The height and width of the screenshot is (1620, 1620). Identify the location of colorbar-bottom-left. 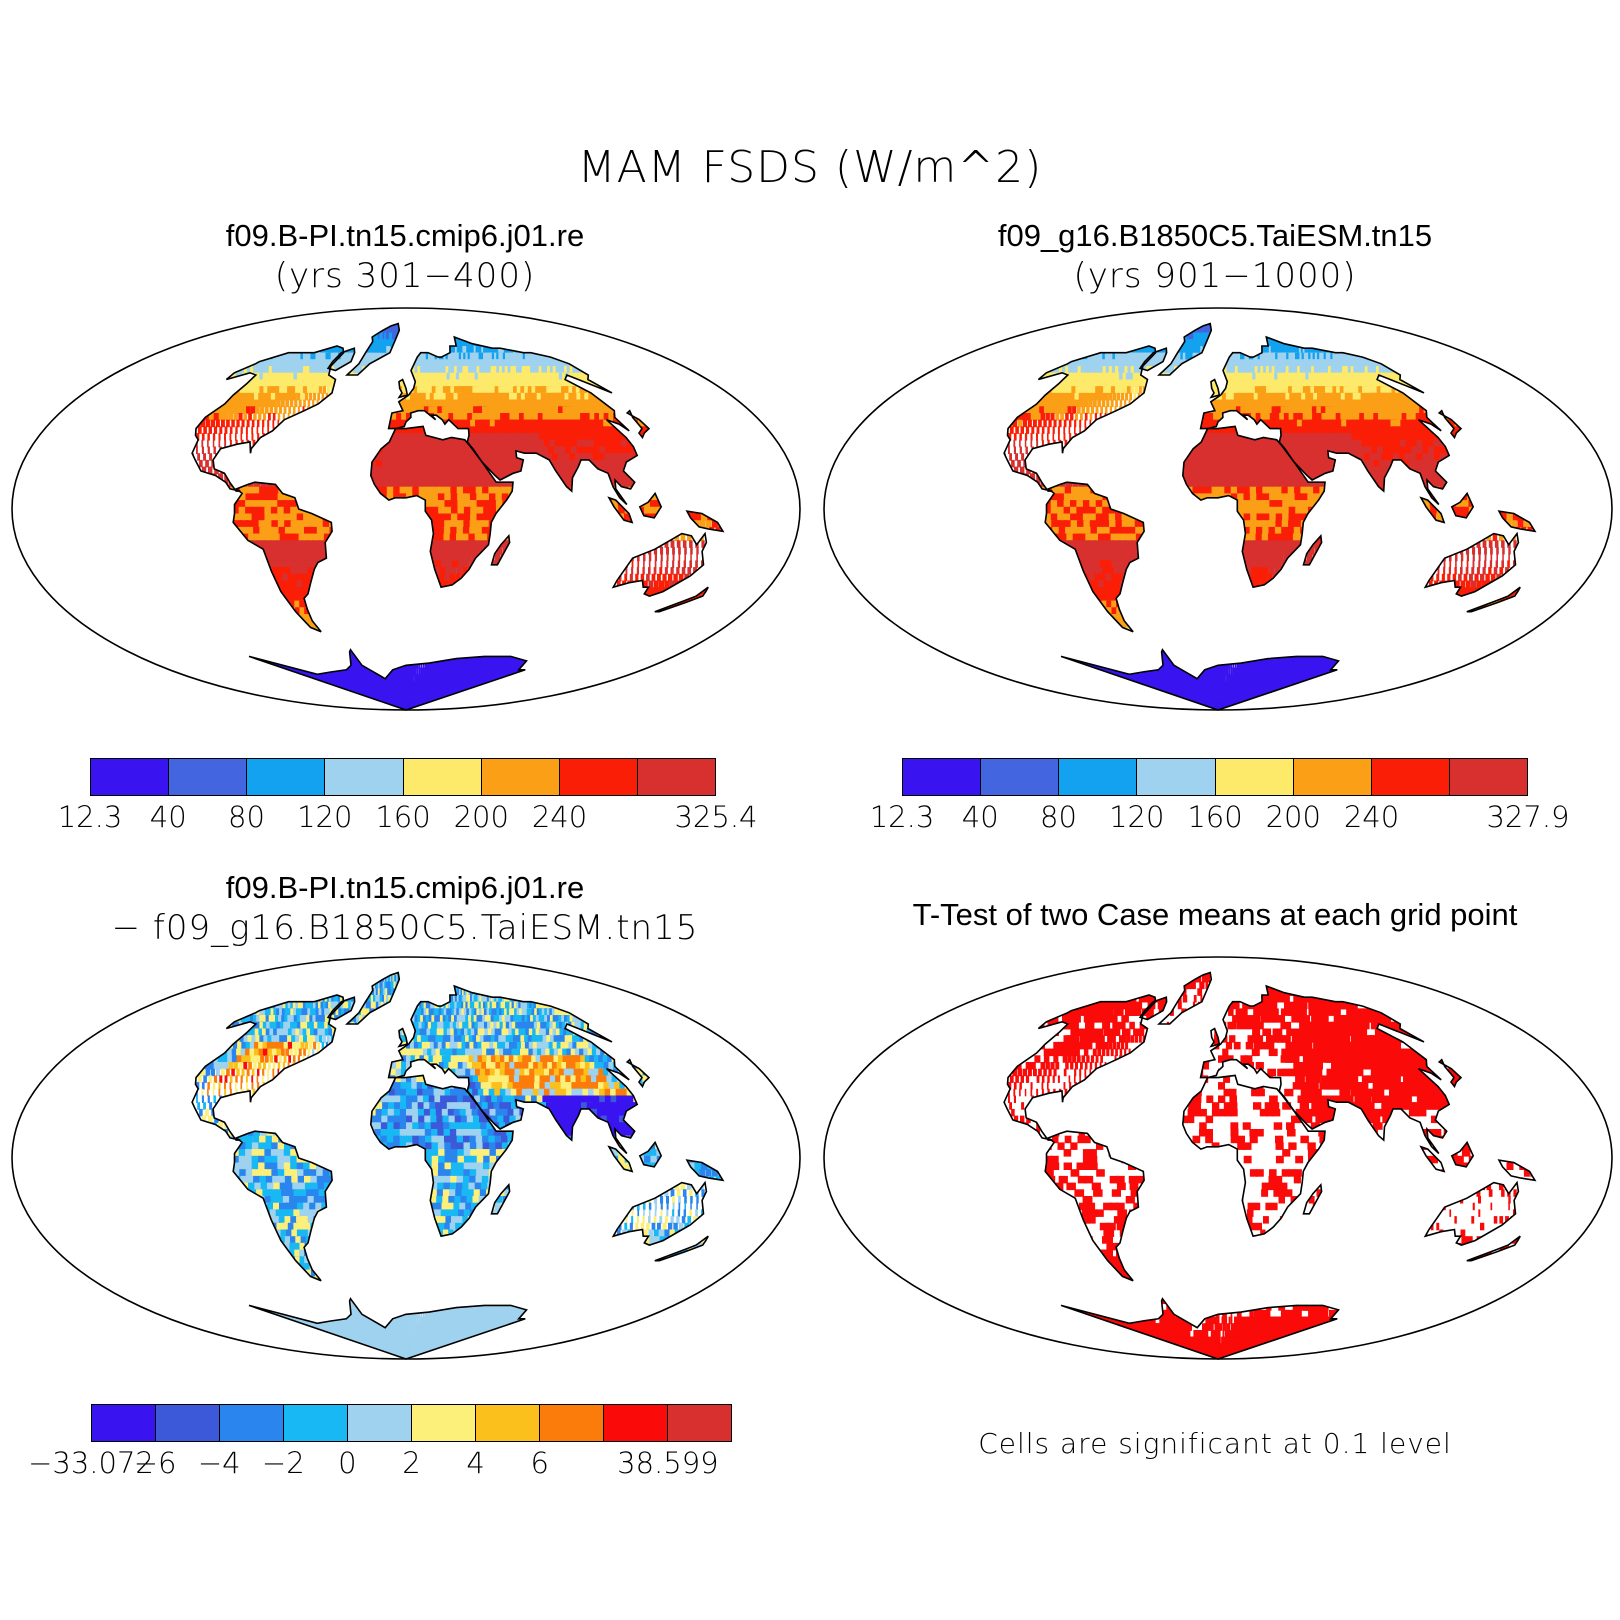
(411, 1423).